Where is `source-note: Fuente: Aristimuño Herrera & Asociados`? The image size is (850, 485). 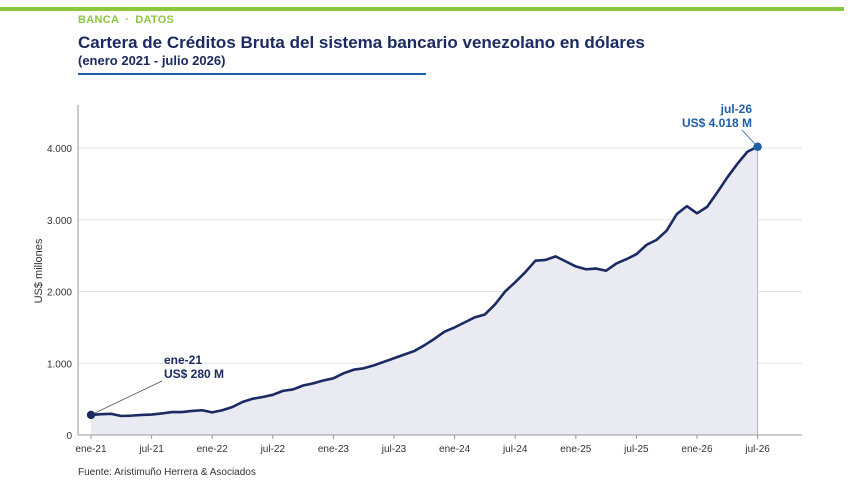
source-note: Fuente: Aristimuño Herrera & Asociados is located at coordinates (167, 472).